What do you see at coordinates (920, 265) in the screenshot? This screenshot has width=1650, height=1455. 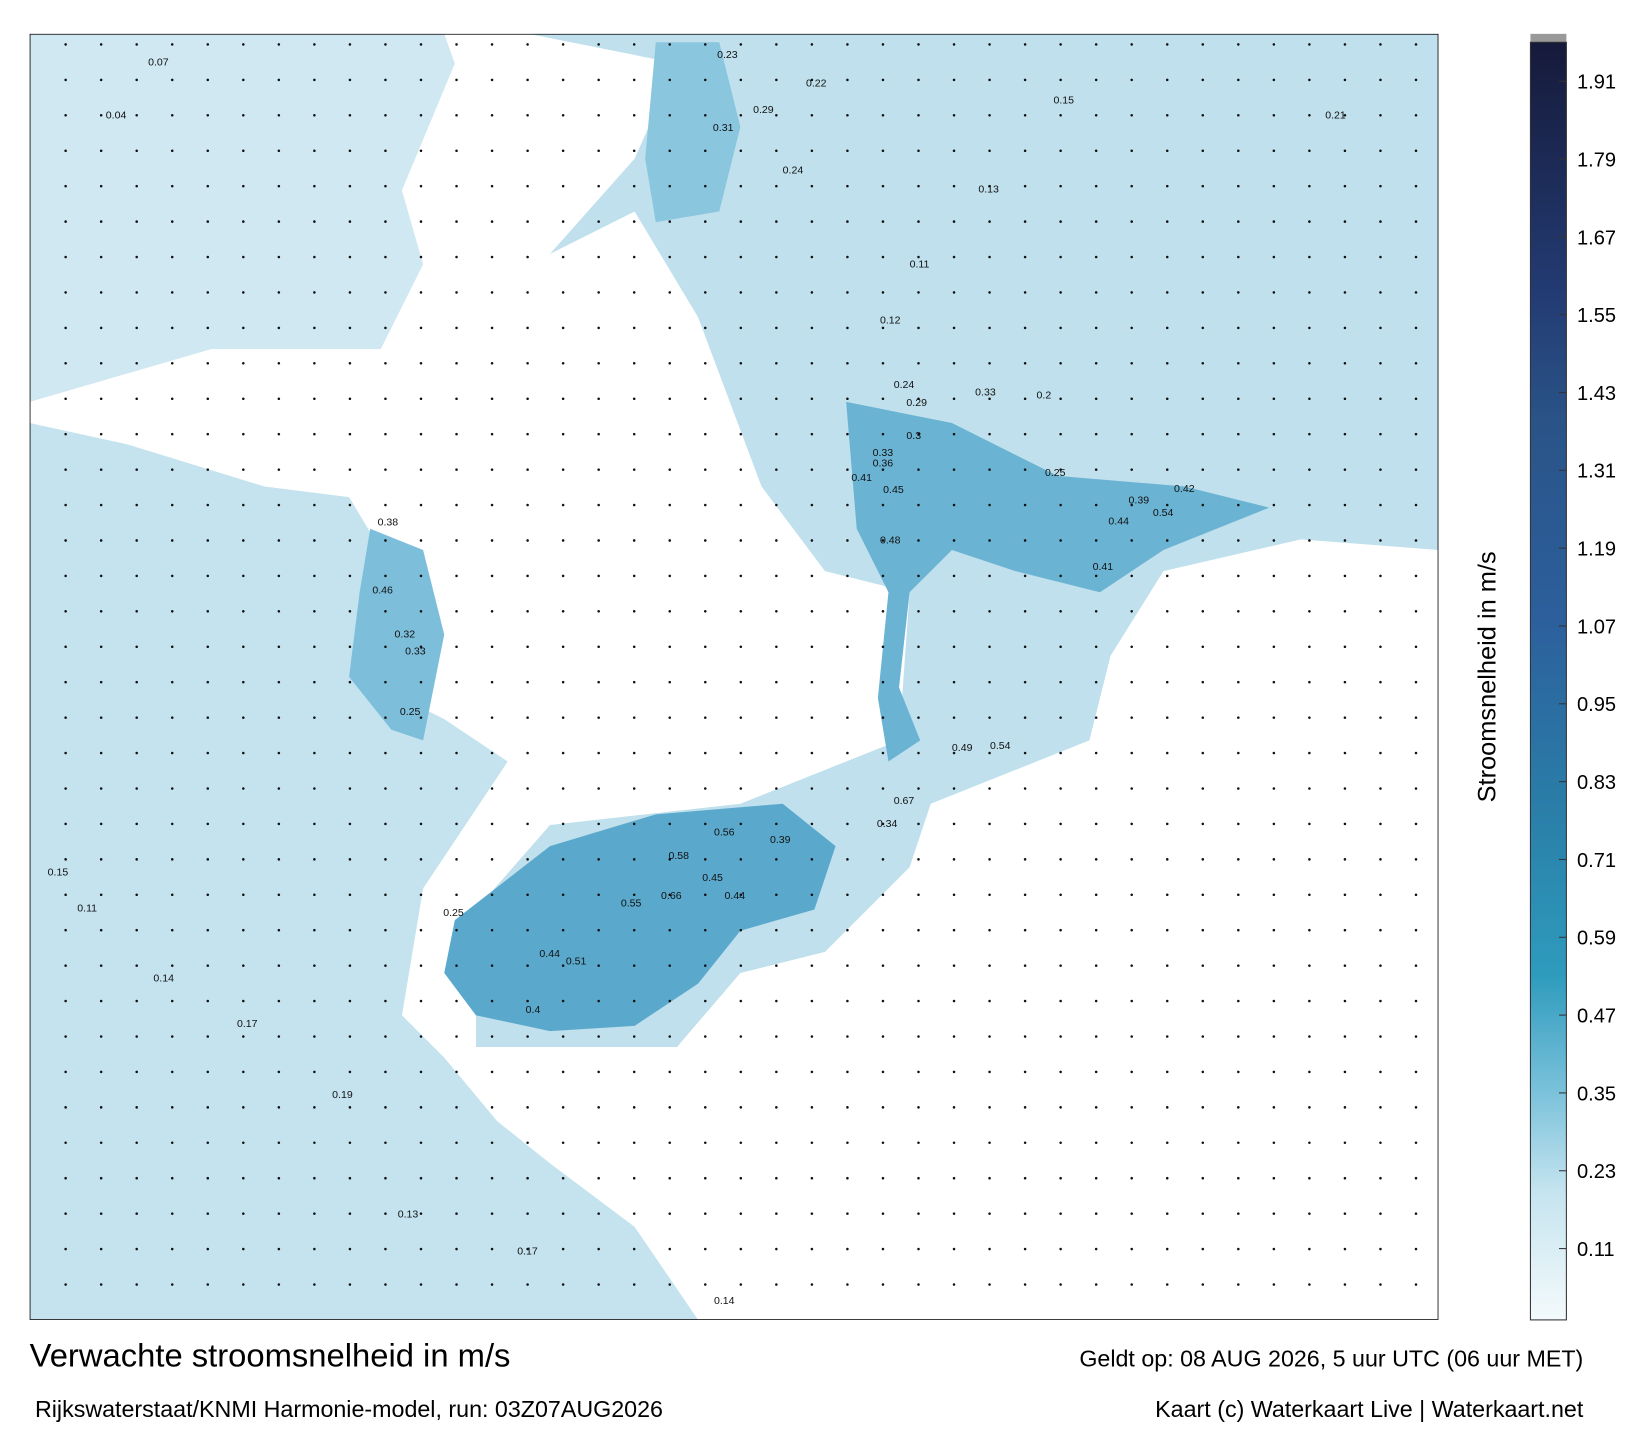 I see `speed-label: 0.11` at bounding box center [920, 265].